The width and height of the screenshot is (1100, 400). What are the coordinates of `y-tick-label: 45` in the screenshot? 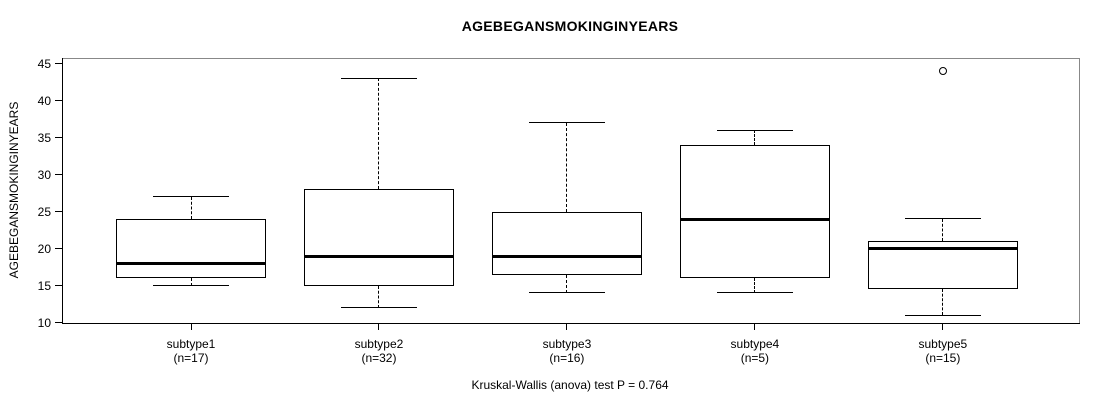 It's located at (44, 63).